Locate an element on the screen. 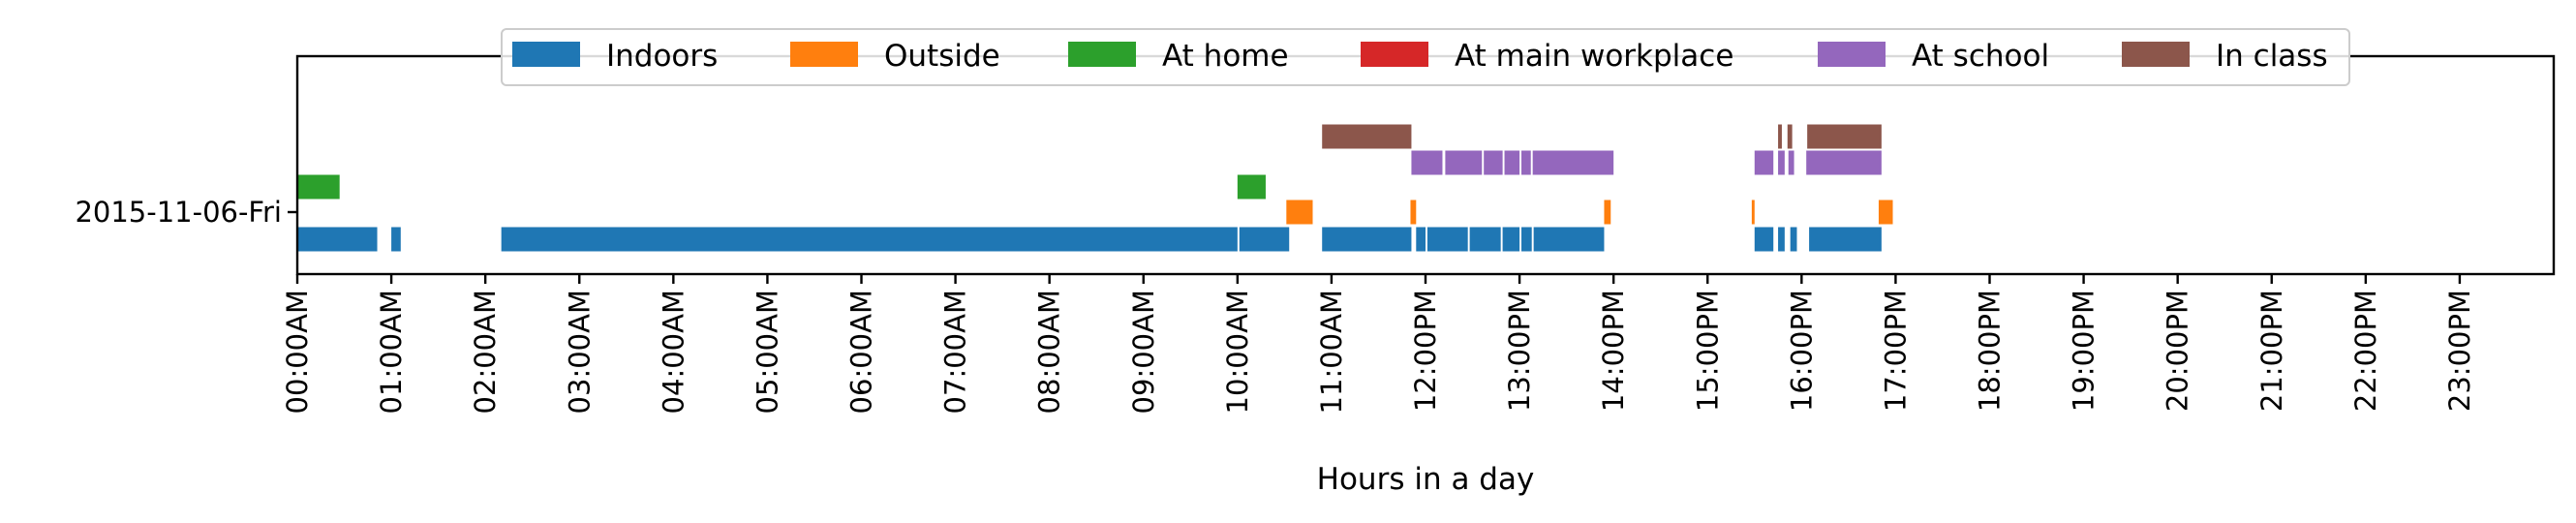 Image resolution: width=2576 pixels, height=523 pixels. y-tick-label: 2015-11-06-Fri is located at coordinates (178, 212).